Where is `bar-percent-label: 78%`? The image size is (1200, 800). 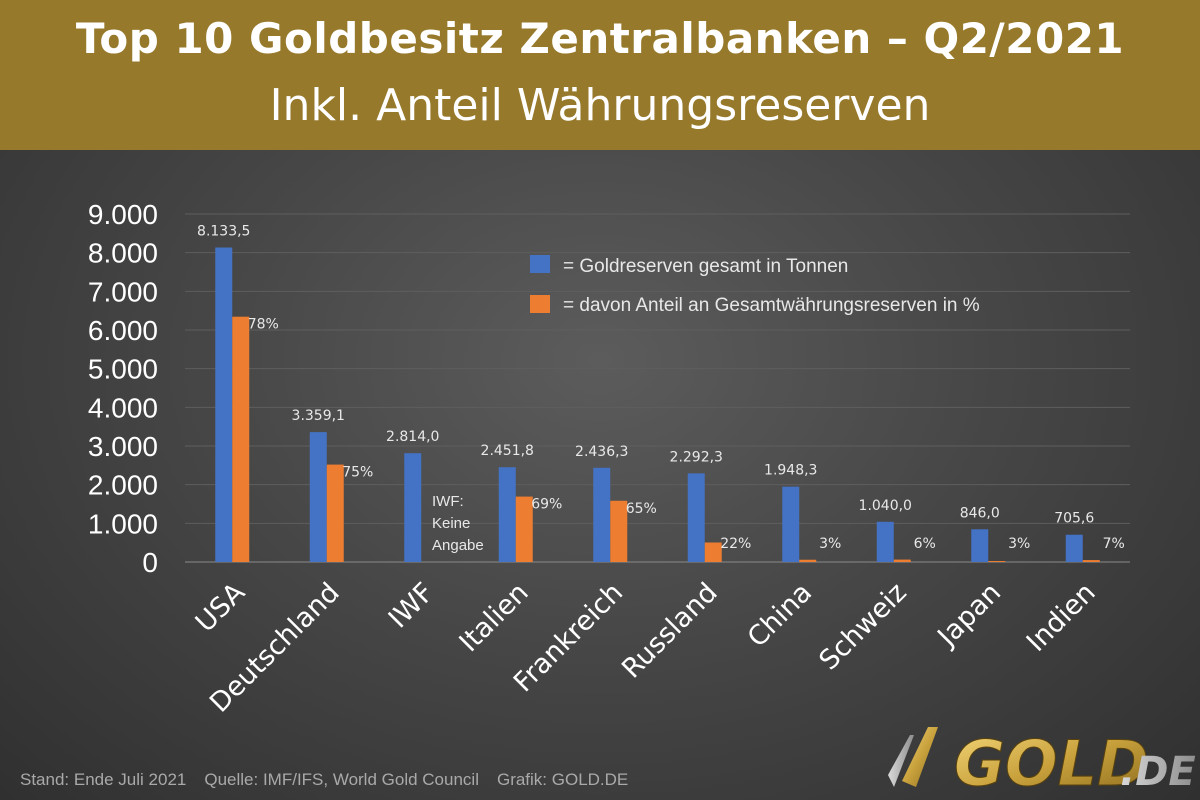
bar-percent-label: 78% is located at coordinates (263, 325).